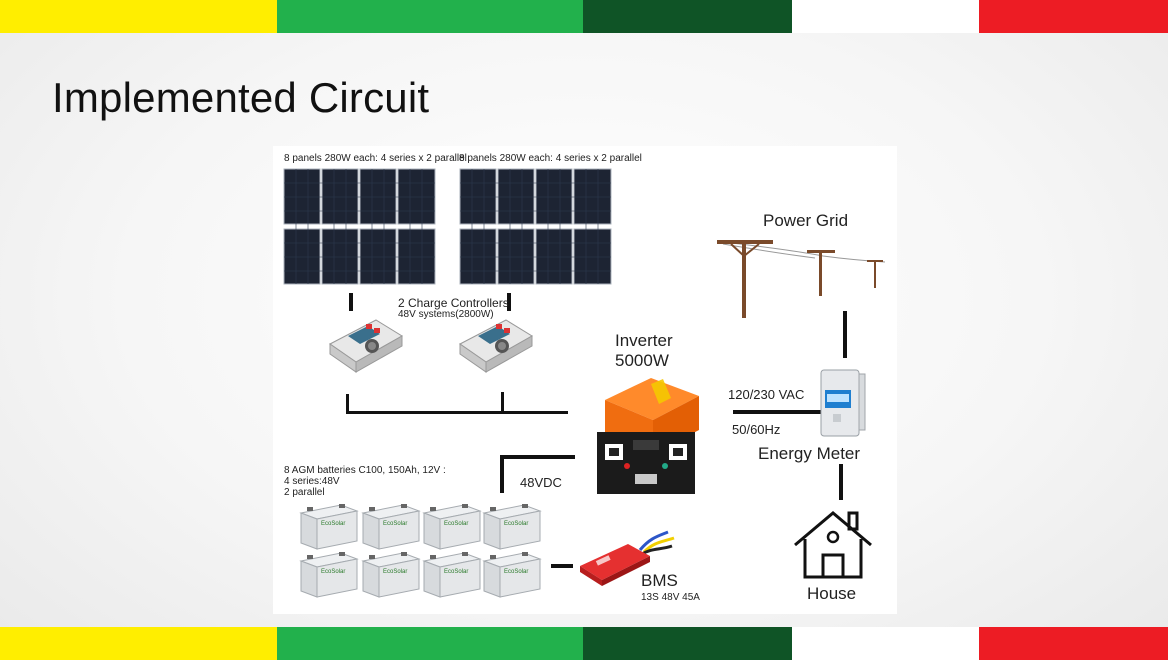 The image size is (1168, 660). What do you see at coordinates (809, 453) in the screenshot?
I see `energy-meter-label: Energy Meter` at bounding box center [809, 453].